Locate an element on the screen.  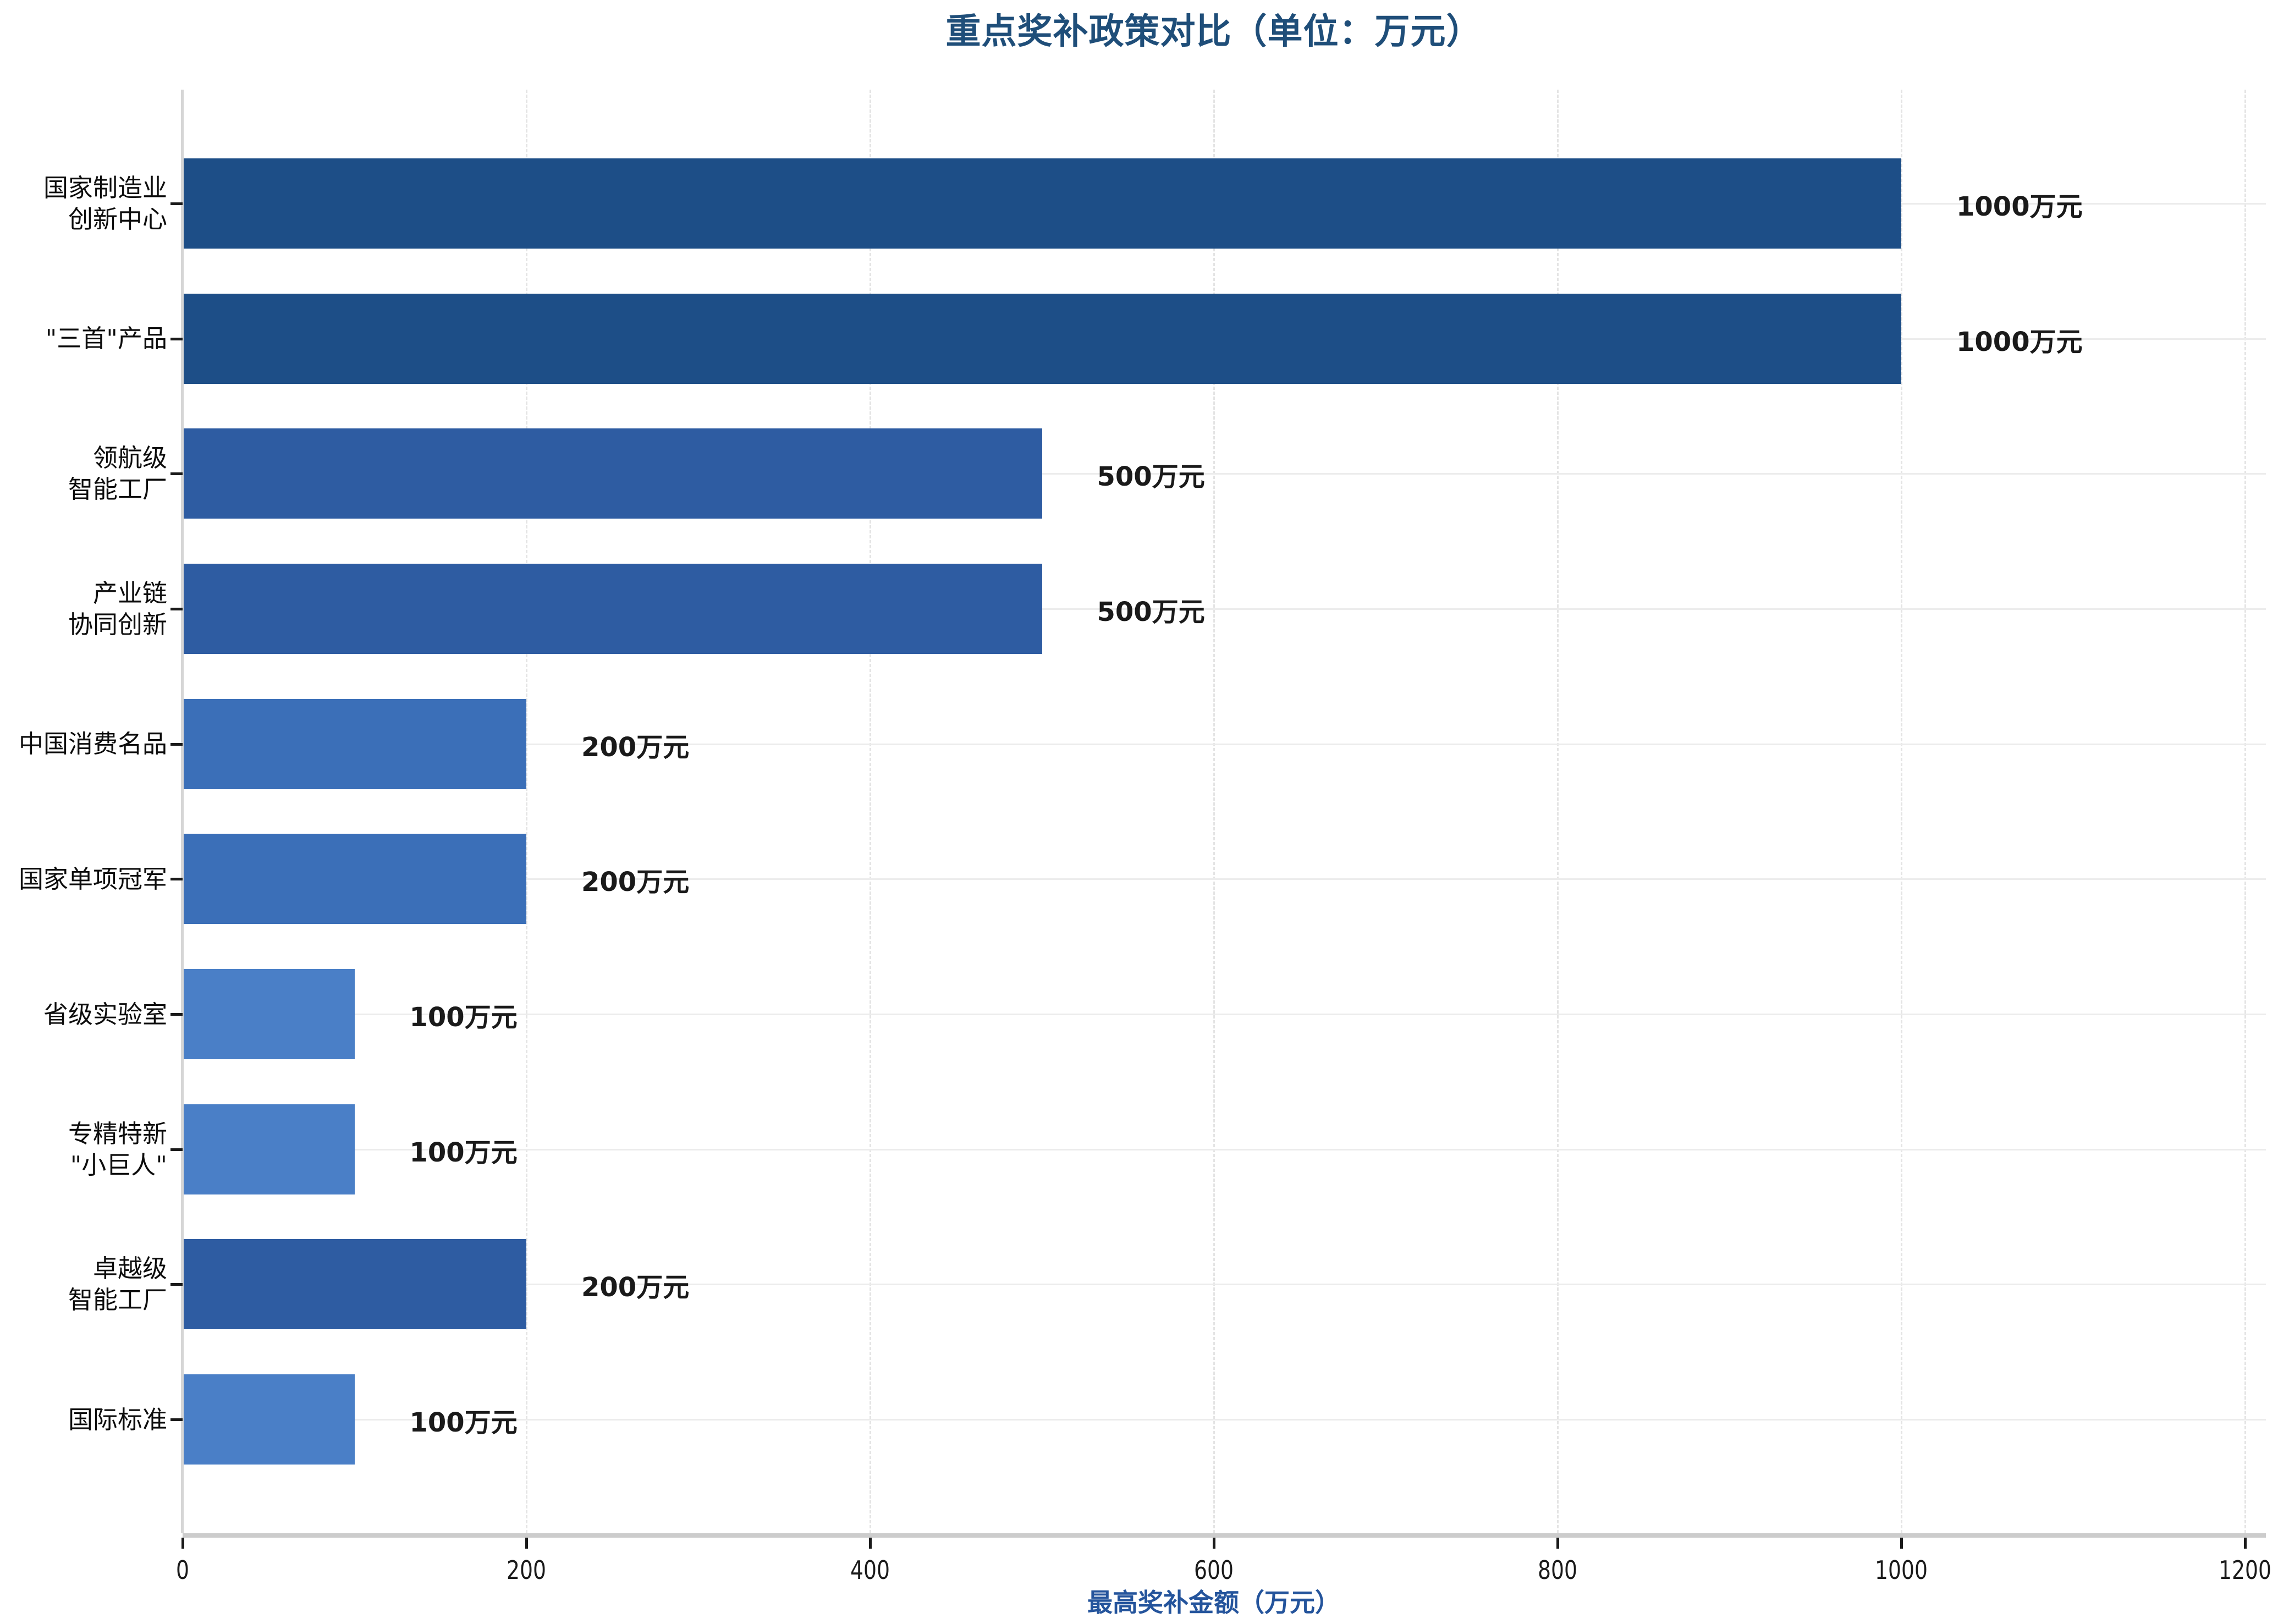
x-axis-tick-label: 800 is located at coordinates (1557, 1570).